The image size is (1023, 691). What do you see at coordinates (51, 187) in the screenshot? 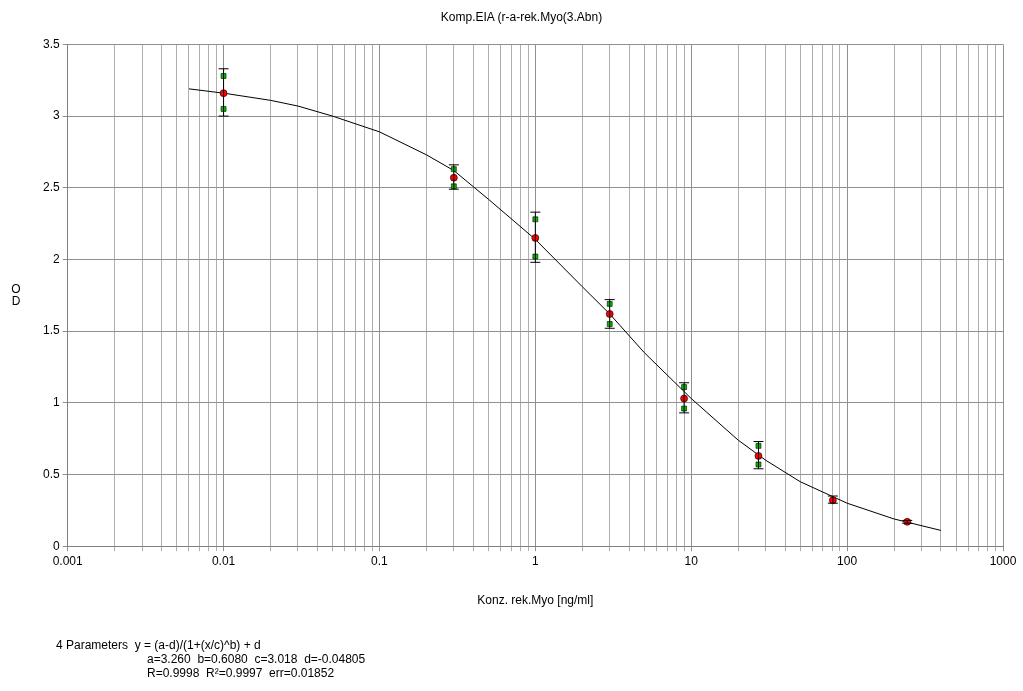
I see `y-tick-label: 2.5` at bounding box center [51, 187].